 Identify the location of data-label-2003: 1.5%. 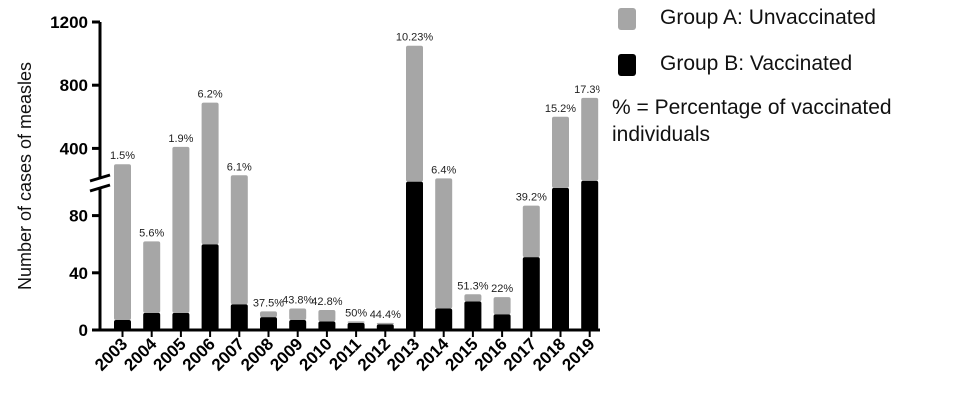
(122, 156).